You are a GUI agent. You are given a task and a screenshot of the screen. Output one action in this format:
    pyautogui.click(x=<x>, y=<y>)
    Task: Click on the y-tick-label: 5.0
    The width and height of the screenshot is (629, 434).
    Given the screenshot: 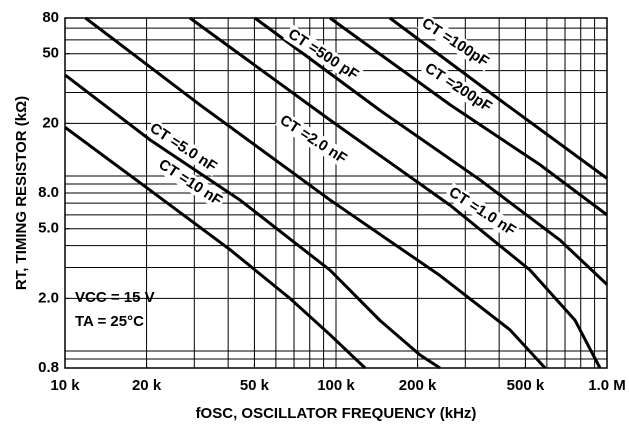 What is the action you would take?
    pyautogui.click(x=48, y=228)
    